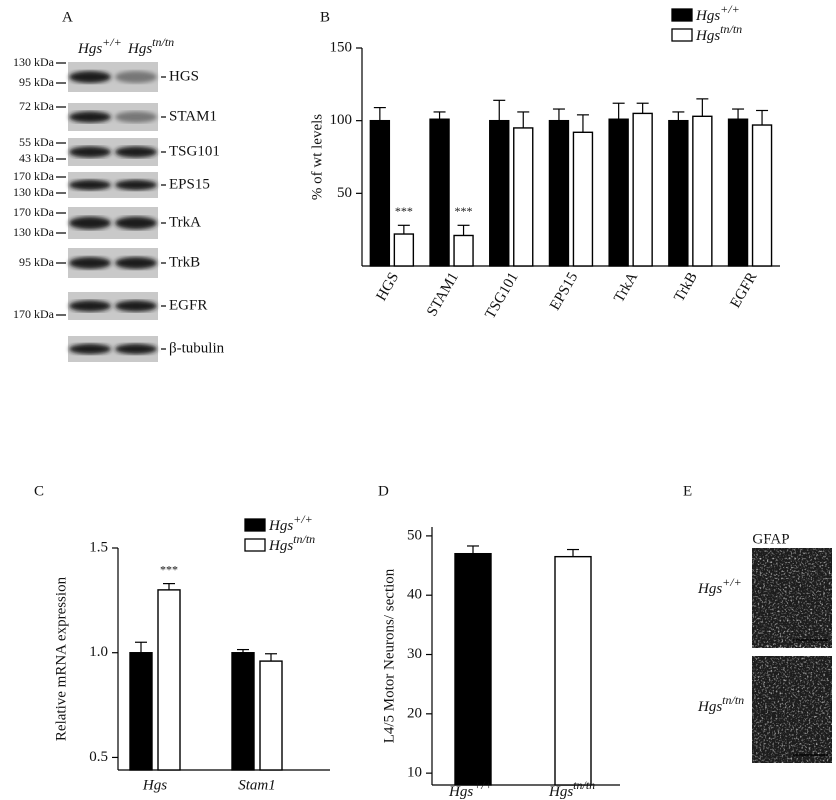 This screenshot has width=836, height=800. I want to click on row-label: Hgstn/tn, so click(720, 704).